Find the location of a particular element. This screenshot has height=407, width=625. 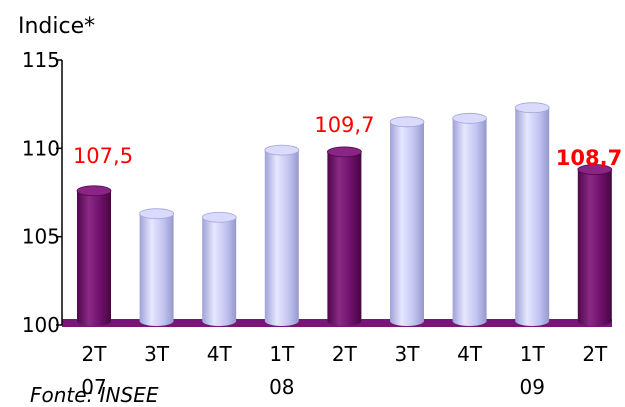

y-axis-title: Indice* is located at coordinates (57, 26).